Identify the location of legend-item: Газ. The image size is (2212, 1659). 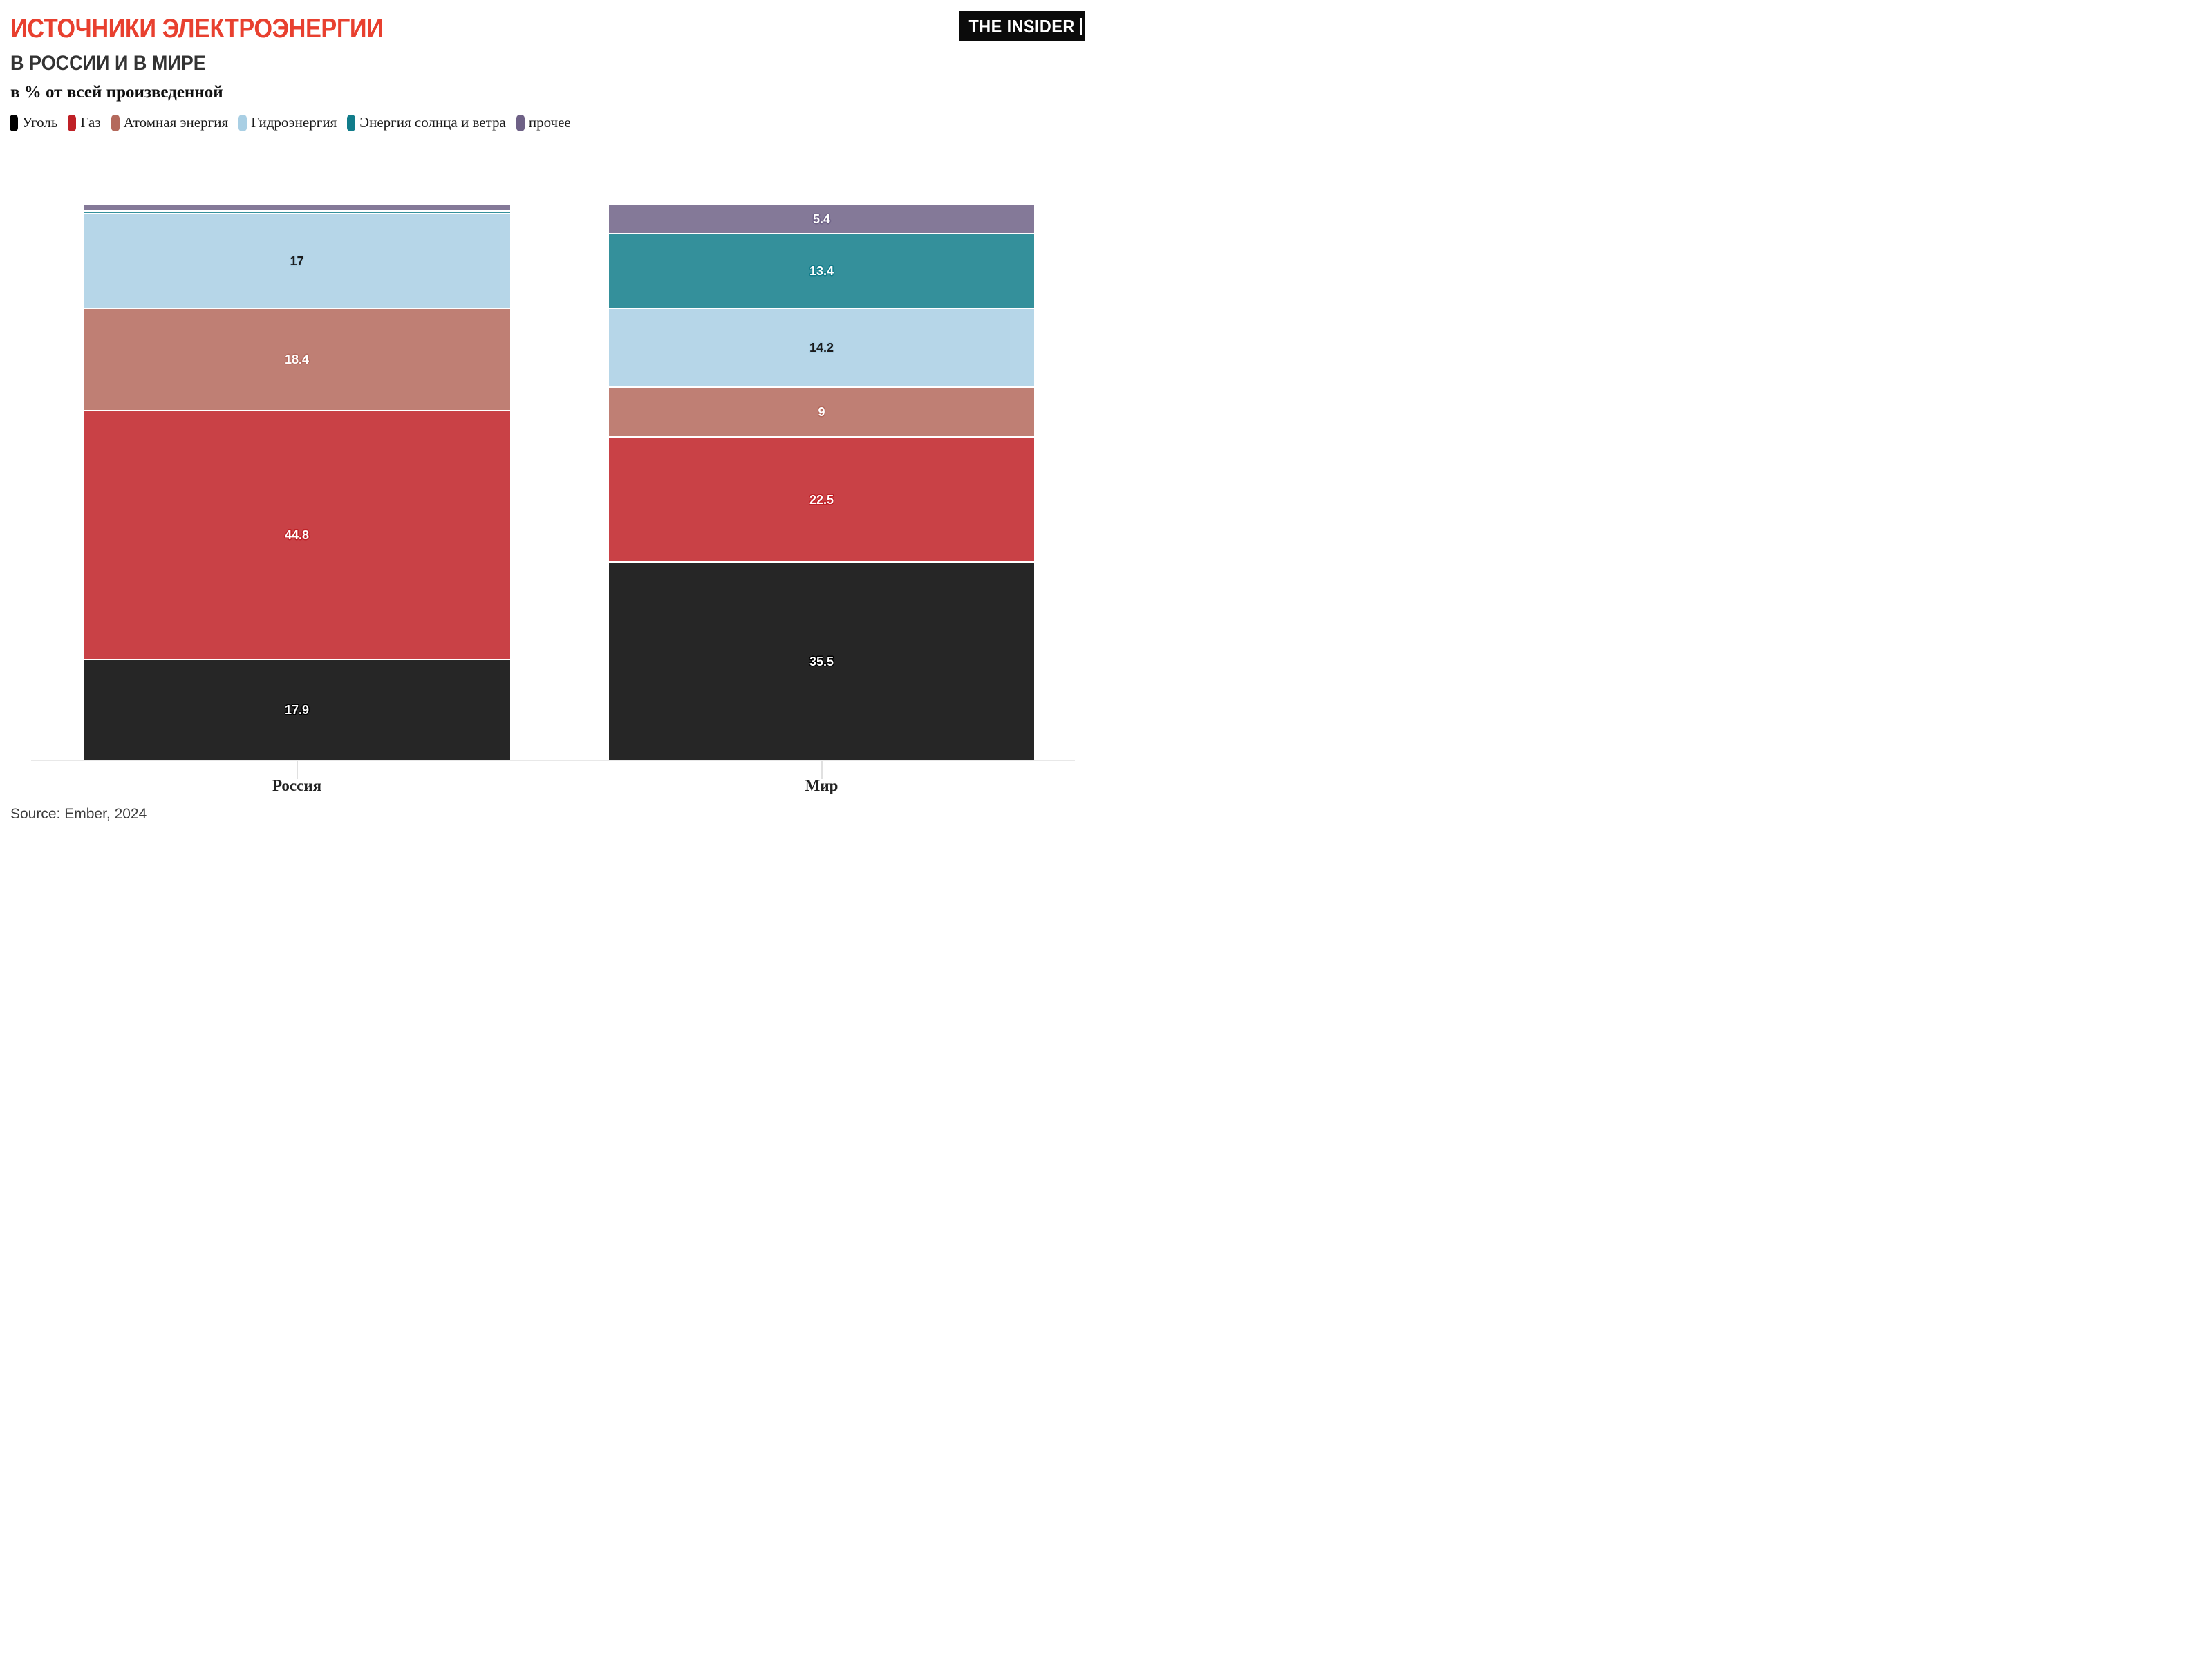
(84, 123).